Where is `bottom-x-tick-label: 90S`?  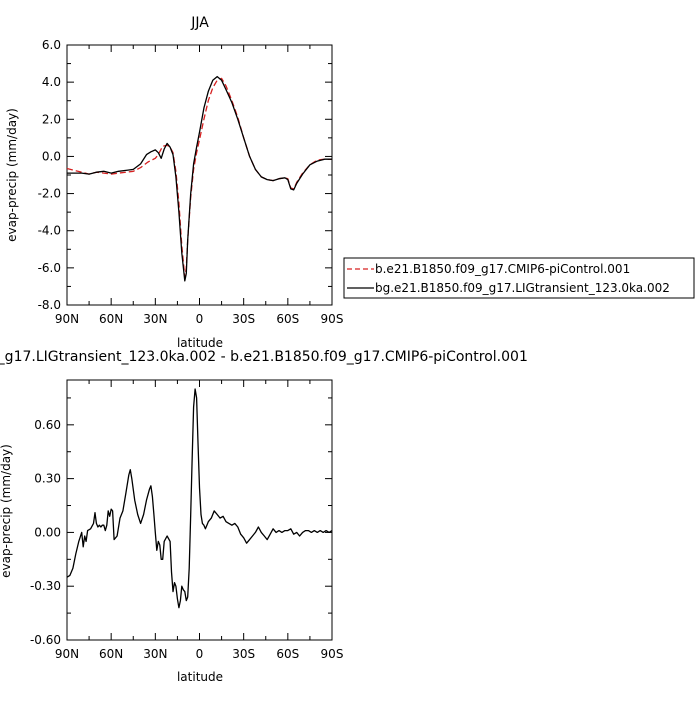 bottom-x-tick-label: 90S is located at coordinates (332, 654).